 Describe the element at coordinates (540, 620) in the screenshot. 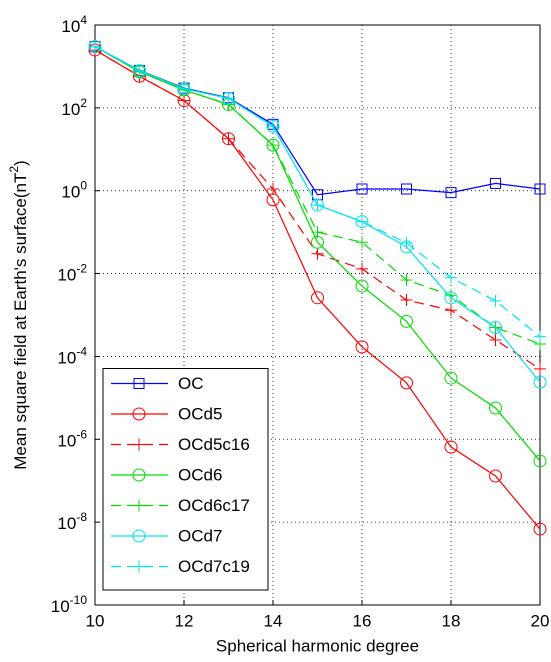

I see `x-tick-label: 20` at that location.